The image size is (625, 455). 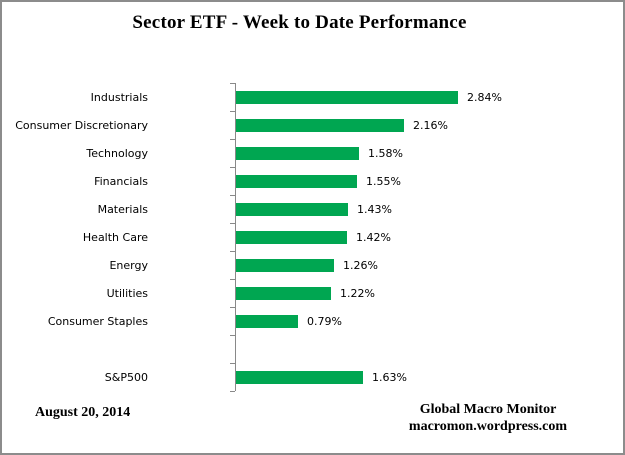 What do you see at coordinates (117, 153) in the screenshot?
I see `category-label: Technology` at bounding box center [117, 153].